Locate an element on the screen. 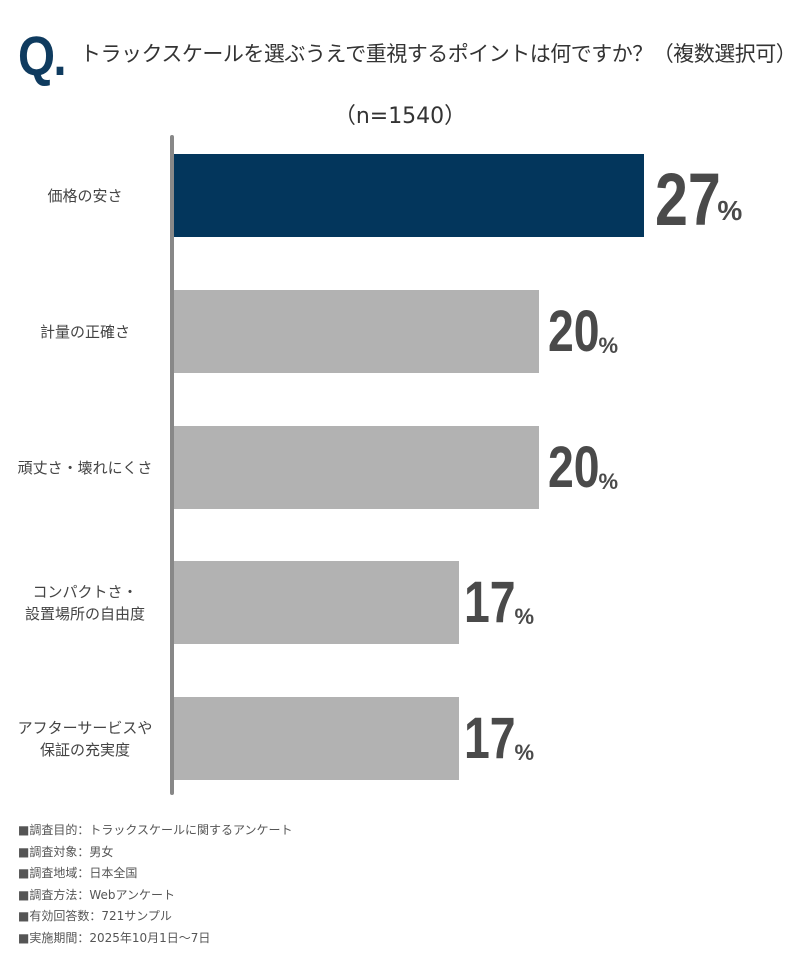  bar-row: アフターサービスや 保証の充実度 17% is located at coordinates (400, 738).